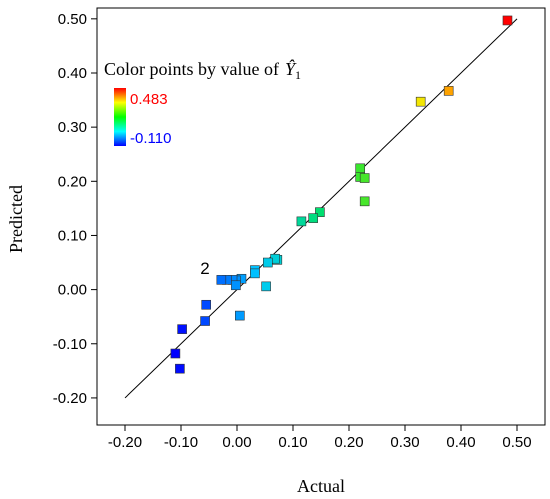  What do you see at coordinates (404, 442) in the screenshot?
I see `x-tick-label: 0.30` at bounding box center [404, 442].